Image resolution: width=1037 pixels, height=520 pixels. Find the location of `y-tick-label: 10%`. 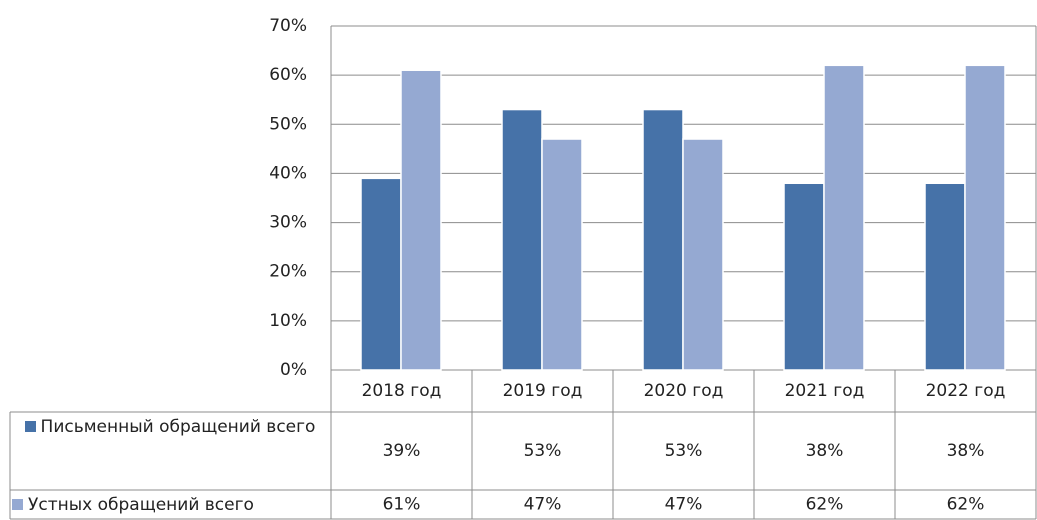

y-tick-label: 10% is located at coordinates (288, 321).